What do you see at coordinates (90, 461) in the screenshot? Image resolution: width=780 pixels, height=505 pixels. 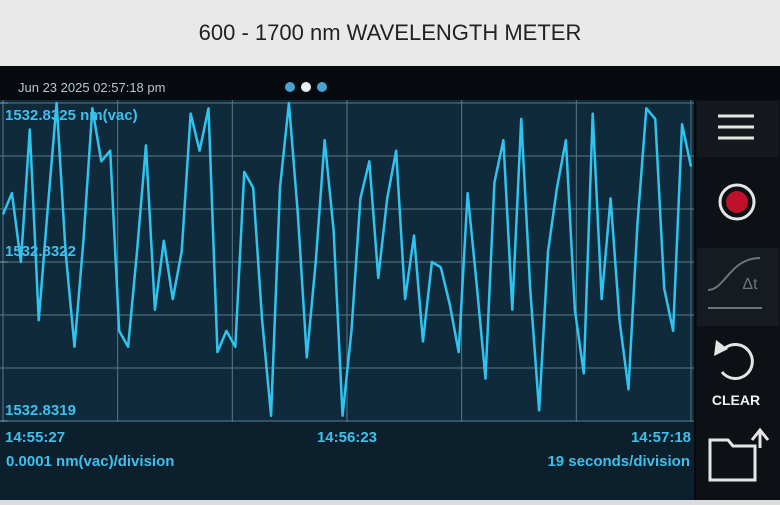 I see `y-scale: 0.0001 nm(vac)/division` at bounding box center [90, 461].